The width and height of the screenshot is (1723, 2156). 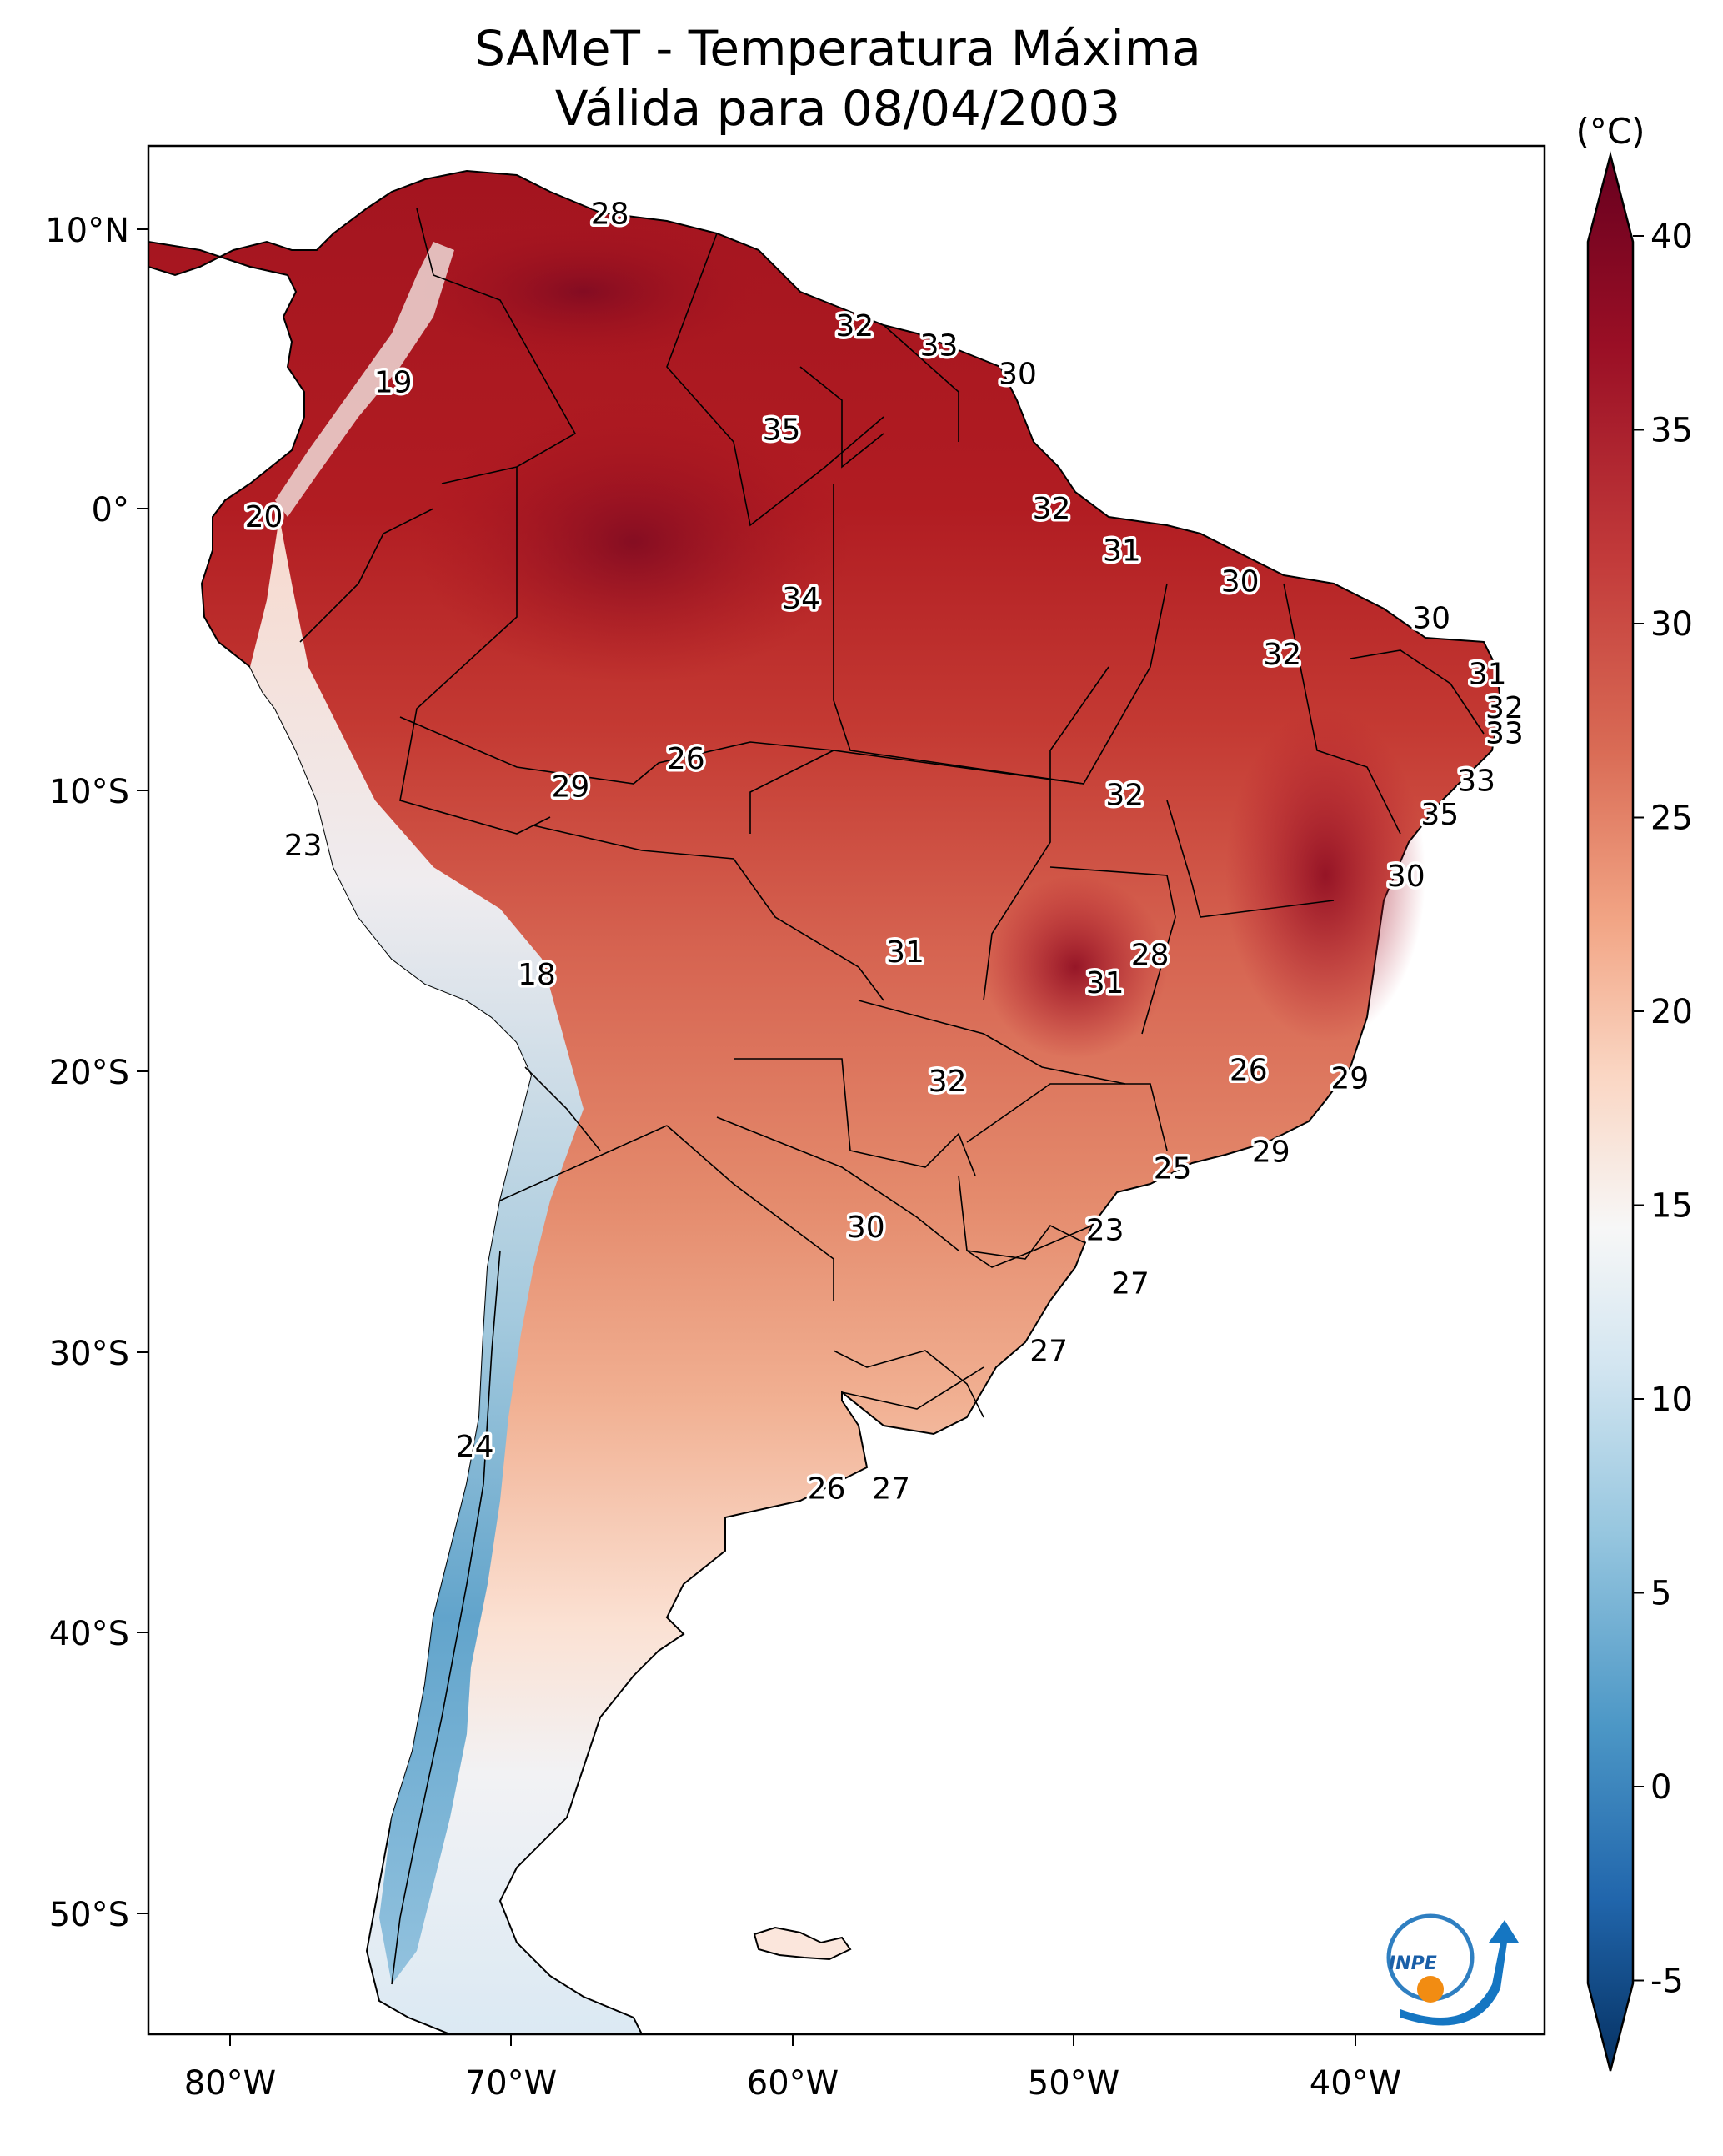 I want to click on lon-tick-label: 60°W, so click(x=793, y=2083).